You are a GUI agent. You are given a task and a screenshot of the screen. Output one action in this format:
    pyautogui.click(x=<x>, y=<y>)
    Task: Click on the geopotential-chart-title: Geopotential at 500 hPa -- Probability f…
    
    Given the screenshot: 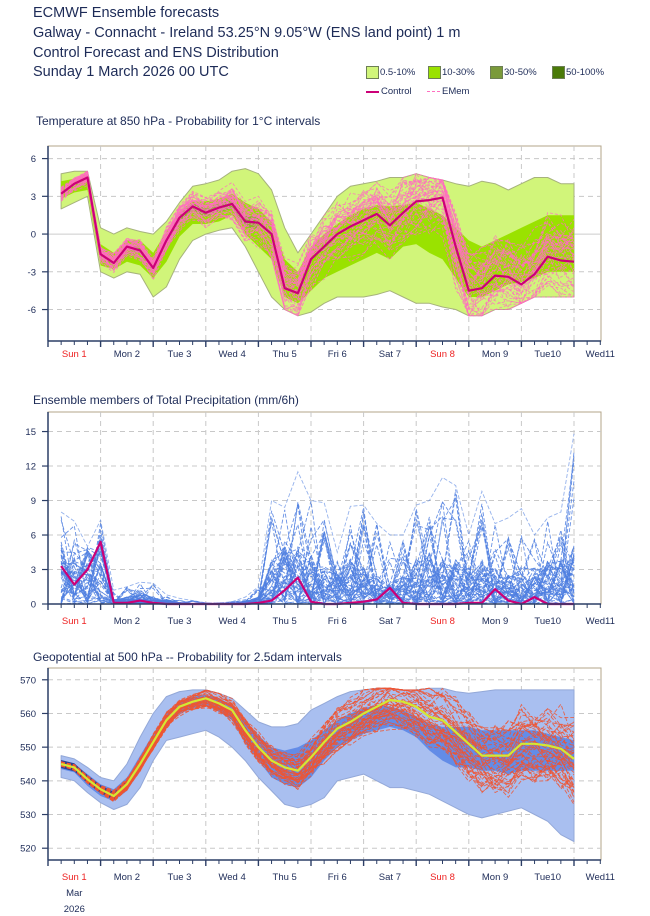 What is the action you would take?
    pyautogui.click(x=187, y=657)
    